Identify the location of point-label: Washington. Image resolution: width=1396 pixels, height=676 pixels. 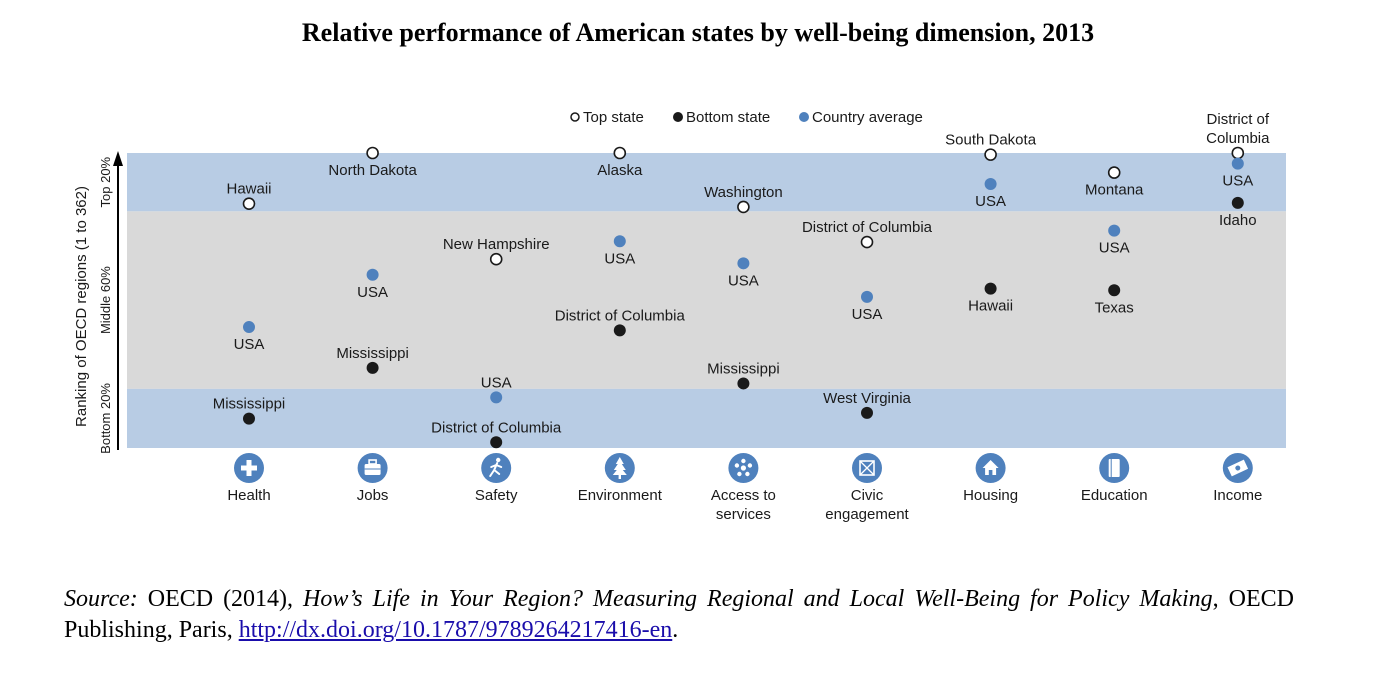
(743, 192).